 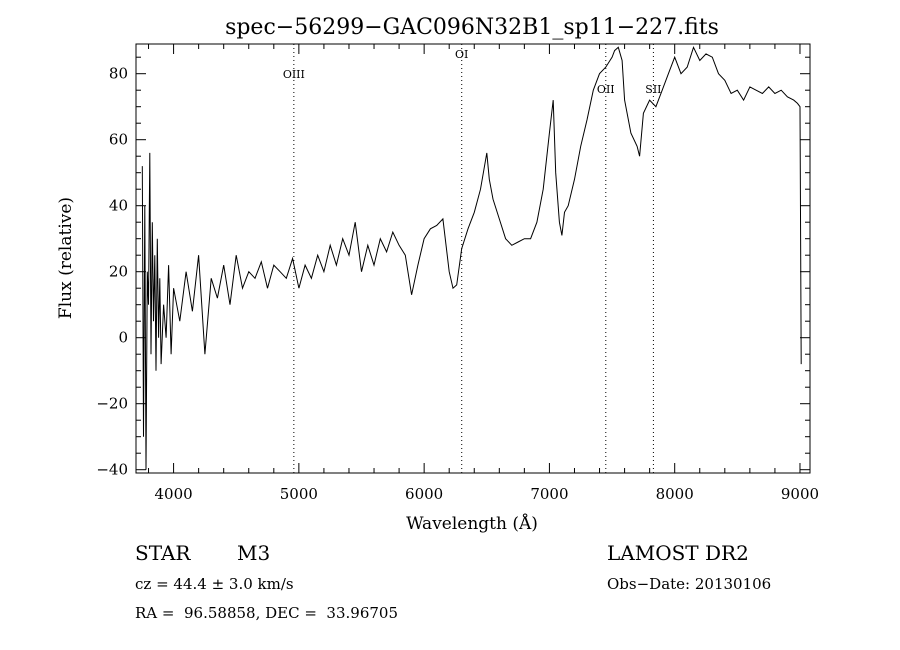 What do you see at coordinates (472, 523) in the screenshot?
I see `x-axis-label: Wavelength (Å)` at bounding box center [472, 523].